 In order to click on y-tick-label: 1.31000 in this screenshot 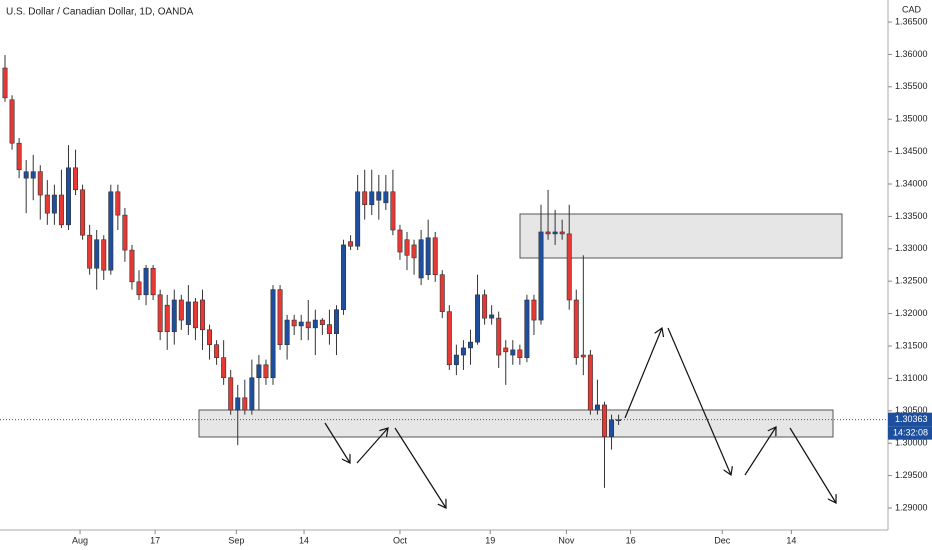, I will do `click(911, 378)`.